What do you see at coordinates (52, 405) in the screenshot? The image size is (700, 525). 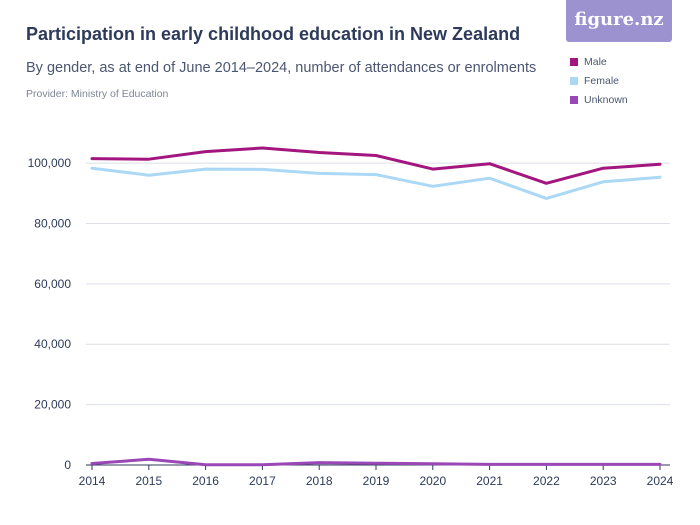 I see `y-tick-label-20000: 20,000` at bounding box center [52, 405].